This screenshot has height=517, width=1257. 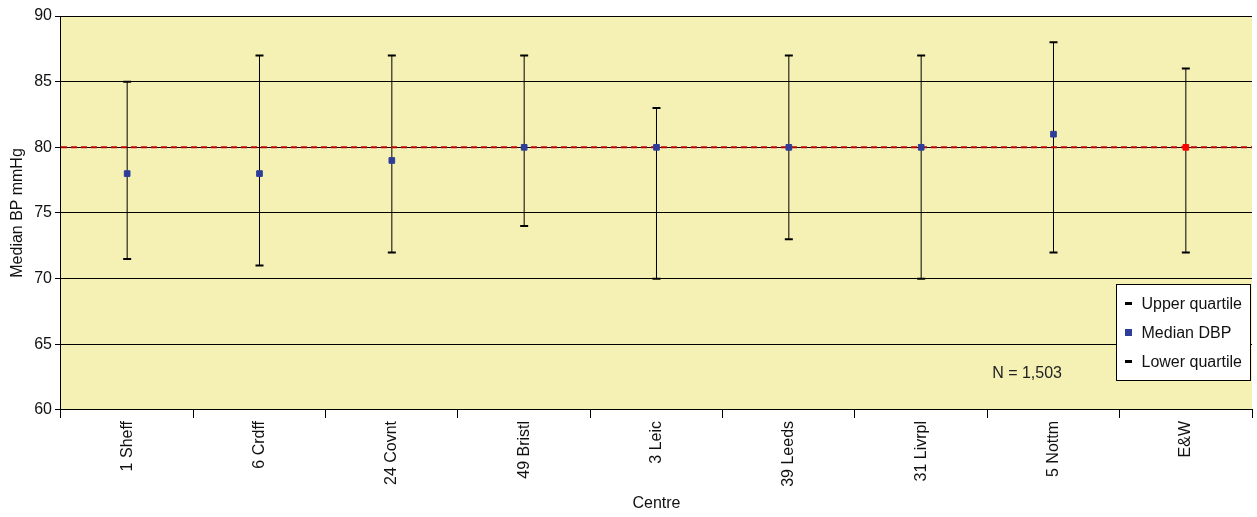 What do you see at coordinates (258, 444) in the screenshot?
I see `x-tick-label: 6 Crdff` at bounding box center [258, 444].